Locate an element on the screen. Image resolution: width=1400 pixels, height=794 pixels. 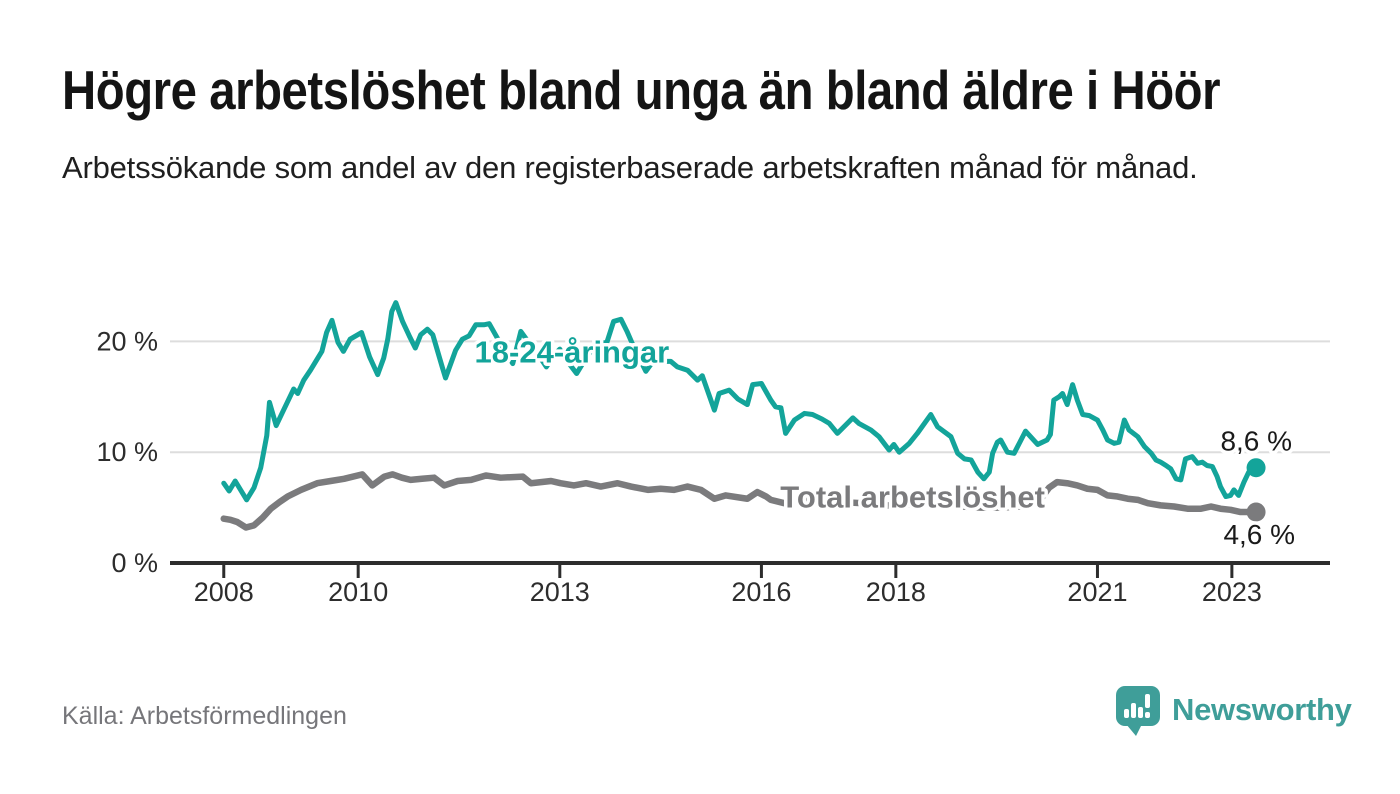
series-label: 18-24-åringar is located at coordinates (572, 351).